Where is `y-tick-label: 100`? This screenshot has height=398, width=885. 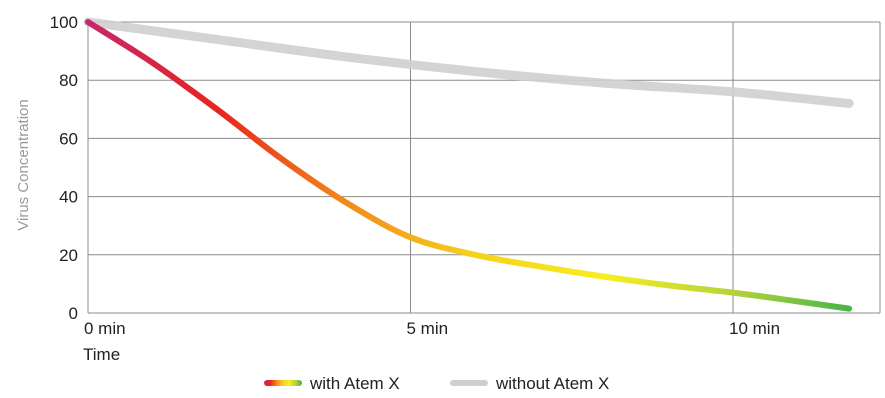
y-tick-label: 100 is located at coordinates (64, 22).